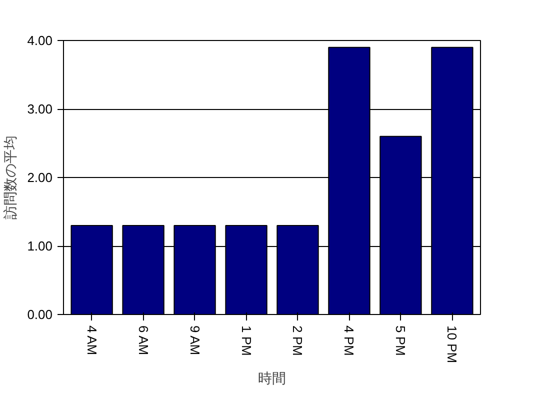  What do you see at coordinates (40, 40) in the screenshot?
I see `y-tick-label: 4.00` at bounding box center [40, 40].